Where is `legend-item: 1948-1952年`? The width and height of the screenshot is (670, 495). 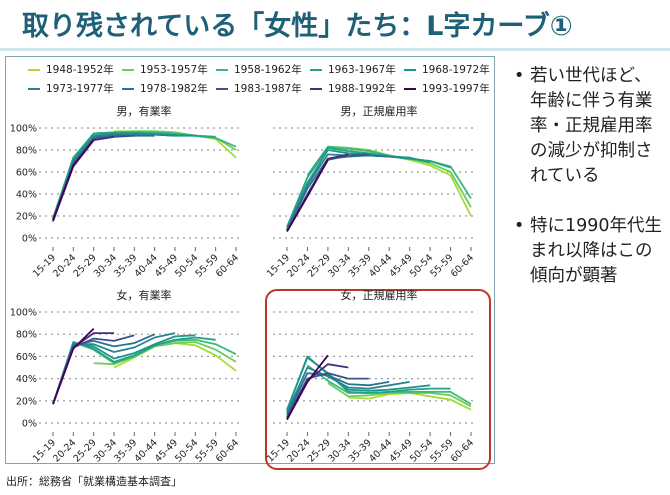 legend-item: 1948-1952年 is located at coordinates (75, 69).